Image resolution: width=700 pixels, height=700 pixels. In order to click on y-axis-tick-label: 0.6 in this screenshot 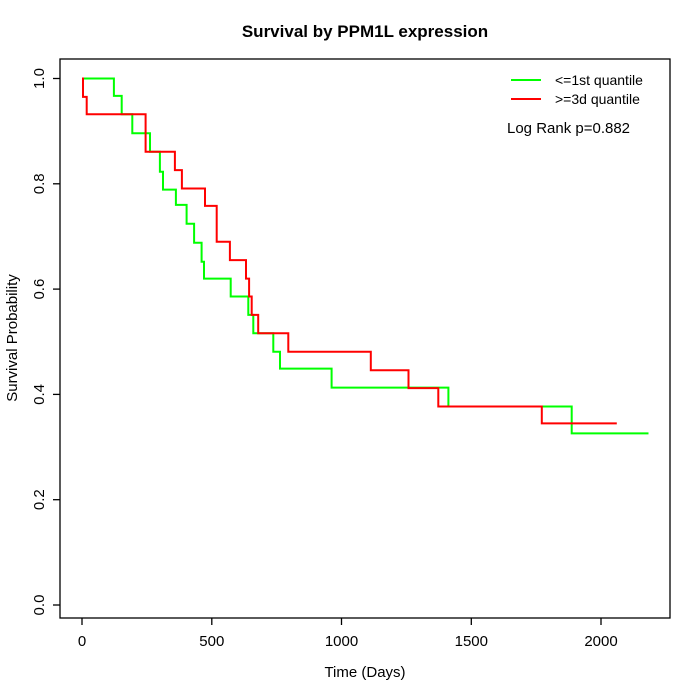, I will do `click(39, 289)`.